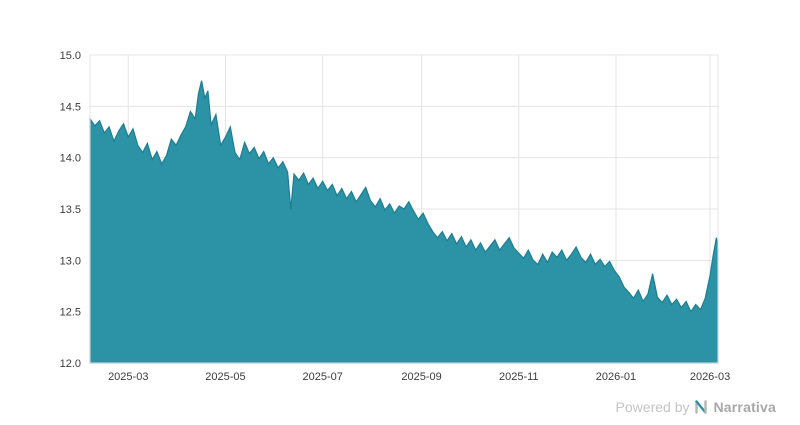 The height and width of the screenshot is (425, 800). What do you see at coordinates (225, 377) in the screenshot?
I see `x-tick-label: 2025-05` at bounding box center [225, 377].